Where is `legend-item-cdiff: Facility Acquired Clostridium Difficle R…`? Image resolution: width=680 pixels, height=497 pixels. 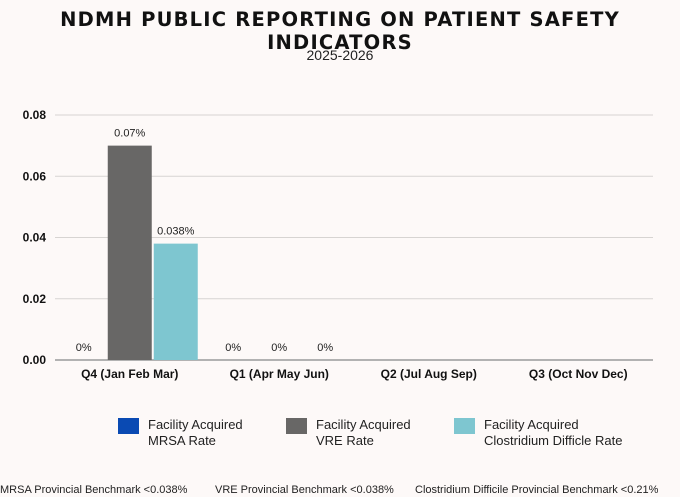 legend-item-cdiff: Facility Acquired Clostridium Difficle R… is located at coordinates (538, 433).